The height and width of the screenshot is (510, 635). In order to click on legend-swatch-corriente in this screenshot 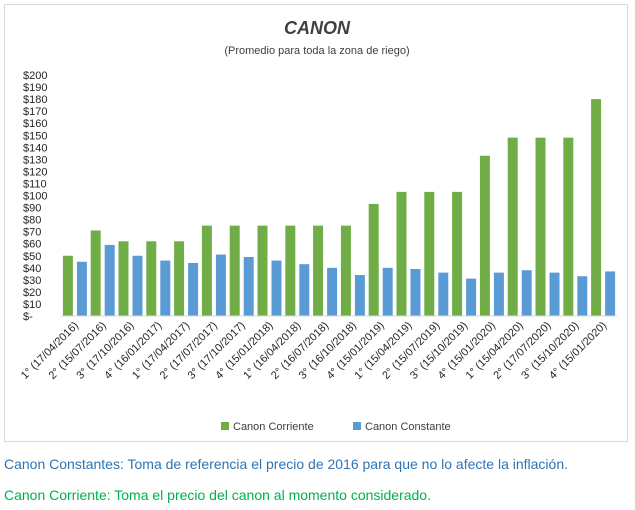, I will do `click(225, 426)`.